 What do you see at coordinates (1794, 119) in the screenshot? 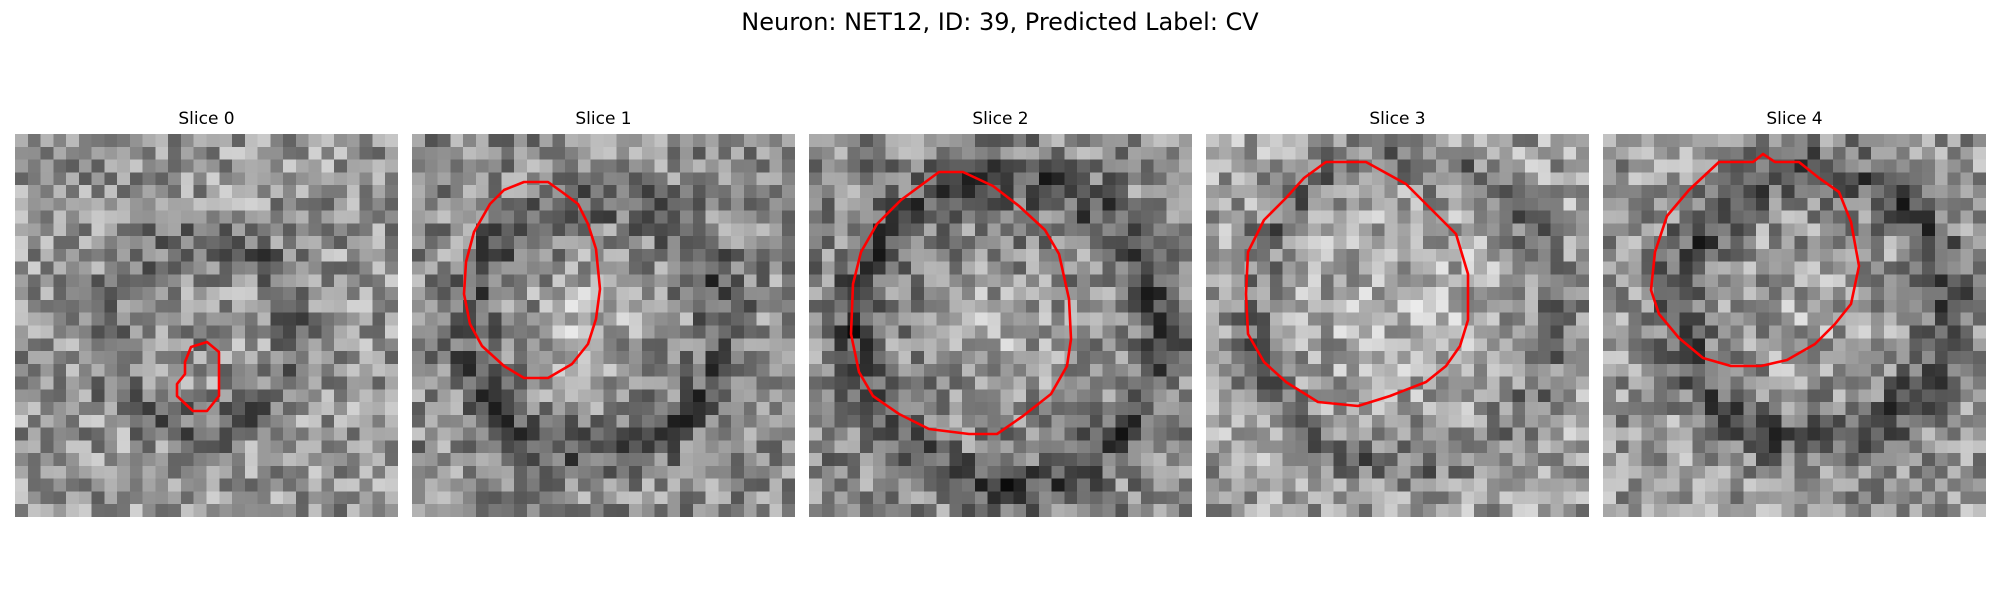
I see `slice-title: Slice 4` at bounding box center [1794, 119].